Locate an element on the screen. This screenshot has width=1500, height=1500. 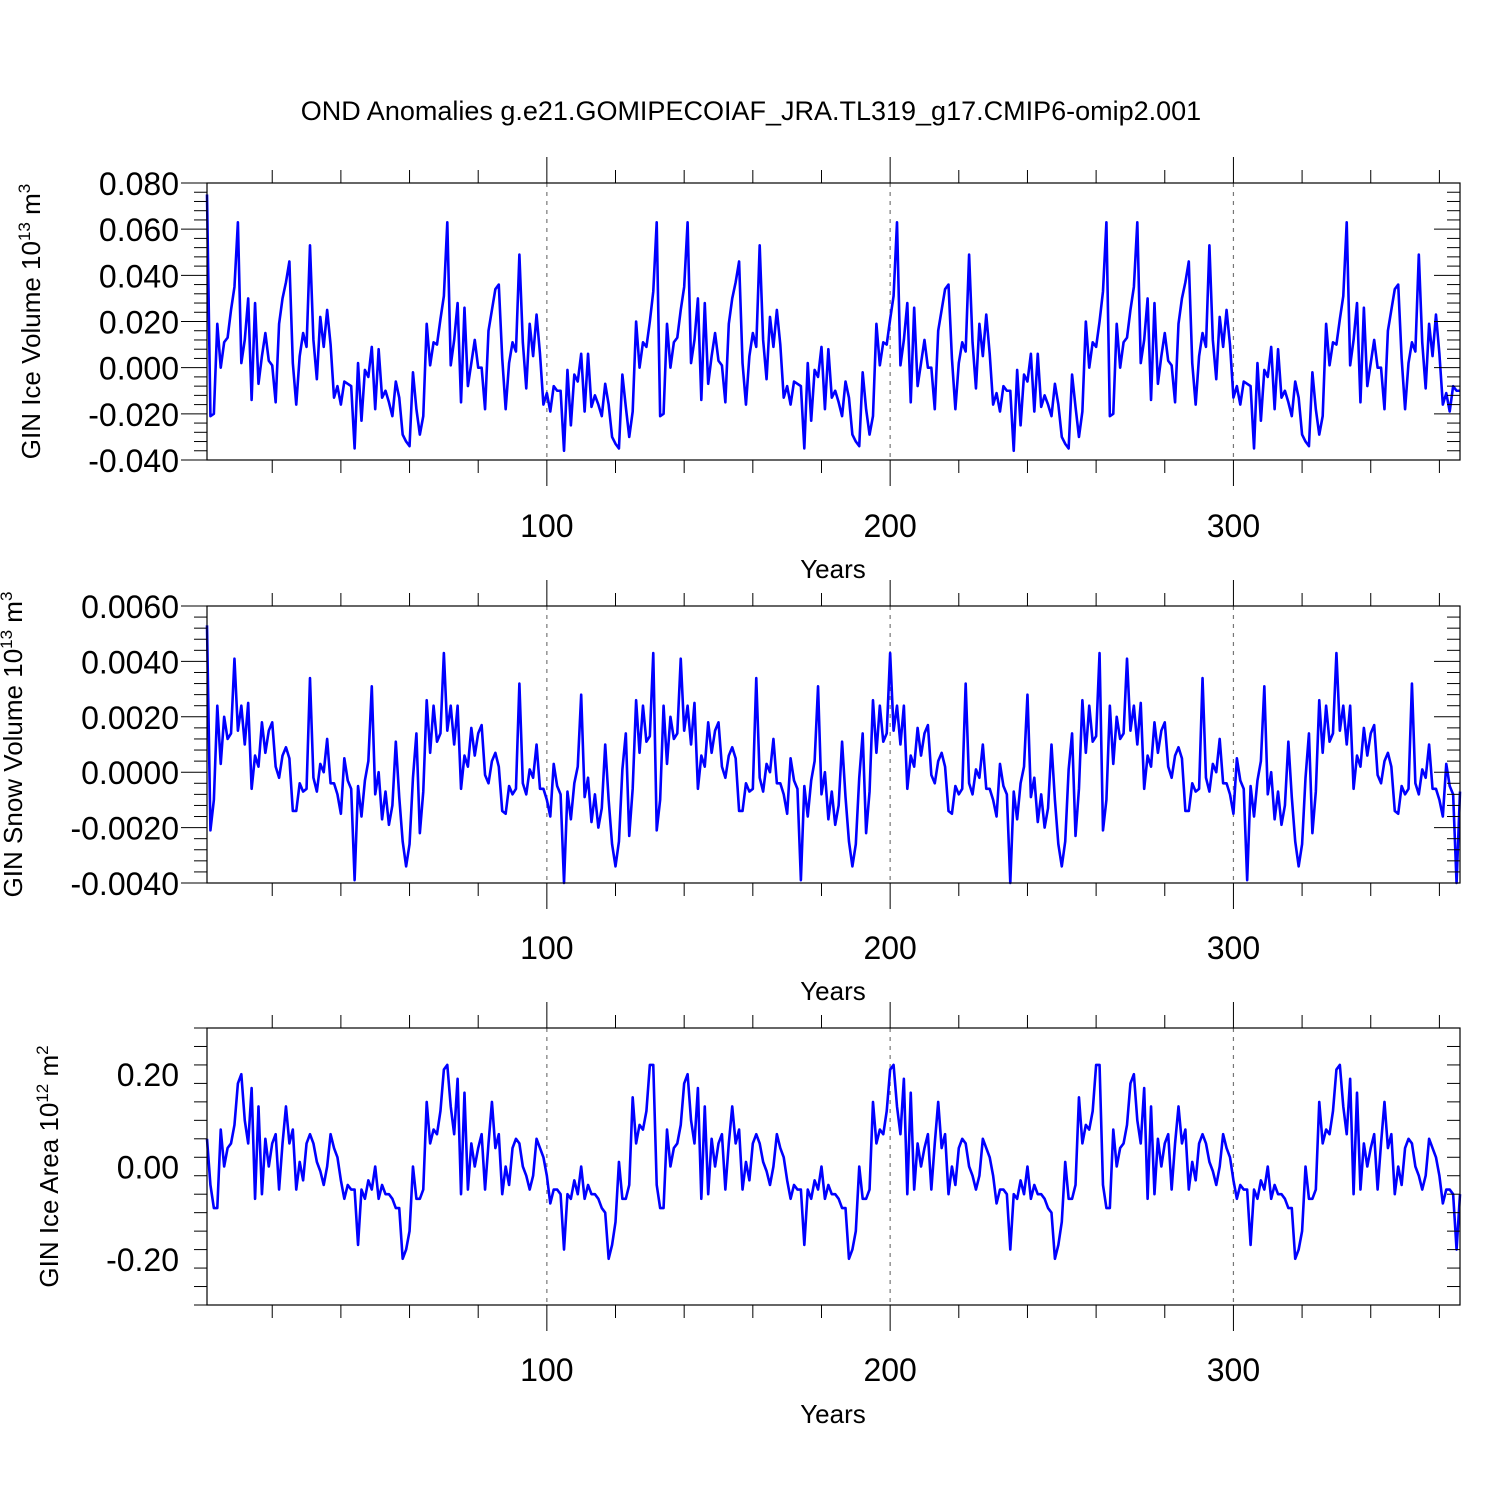
snow-volume-series-line is located at coordinates (833, 755).